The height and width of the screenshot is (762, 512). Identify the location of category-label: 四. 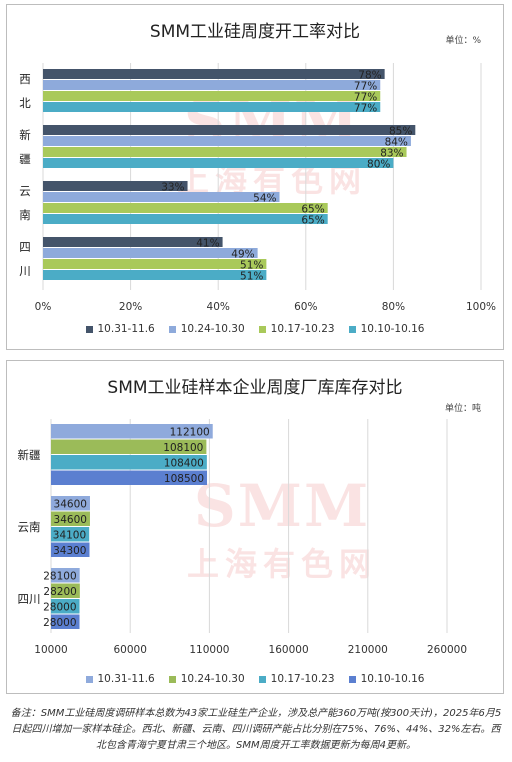
(25, 247).